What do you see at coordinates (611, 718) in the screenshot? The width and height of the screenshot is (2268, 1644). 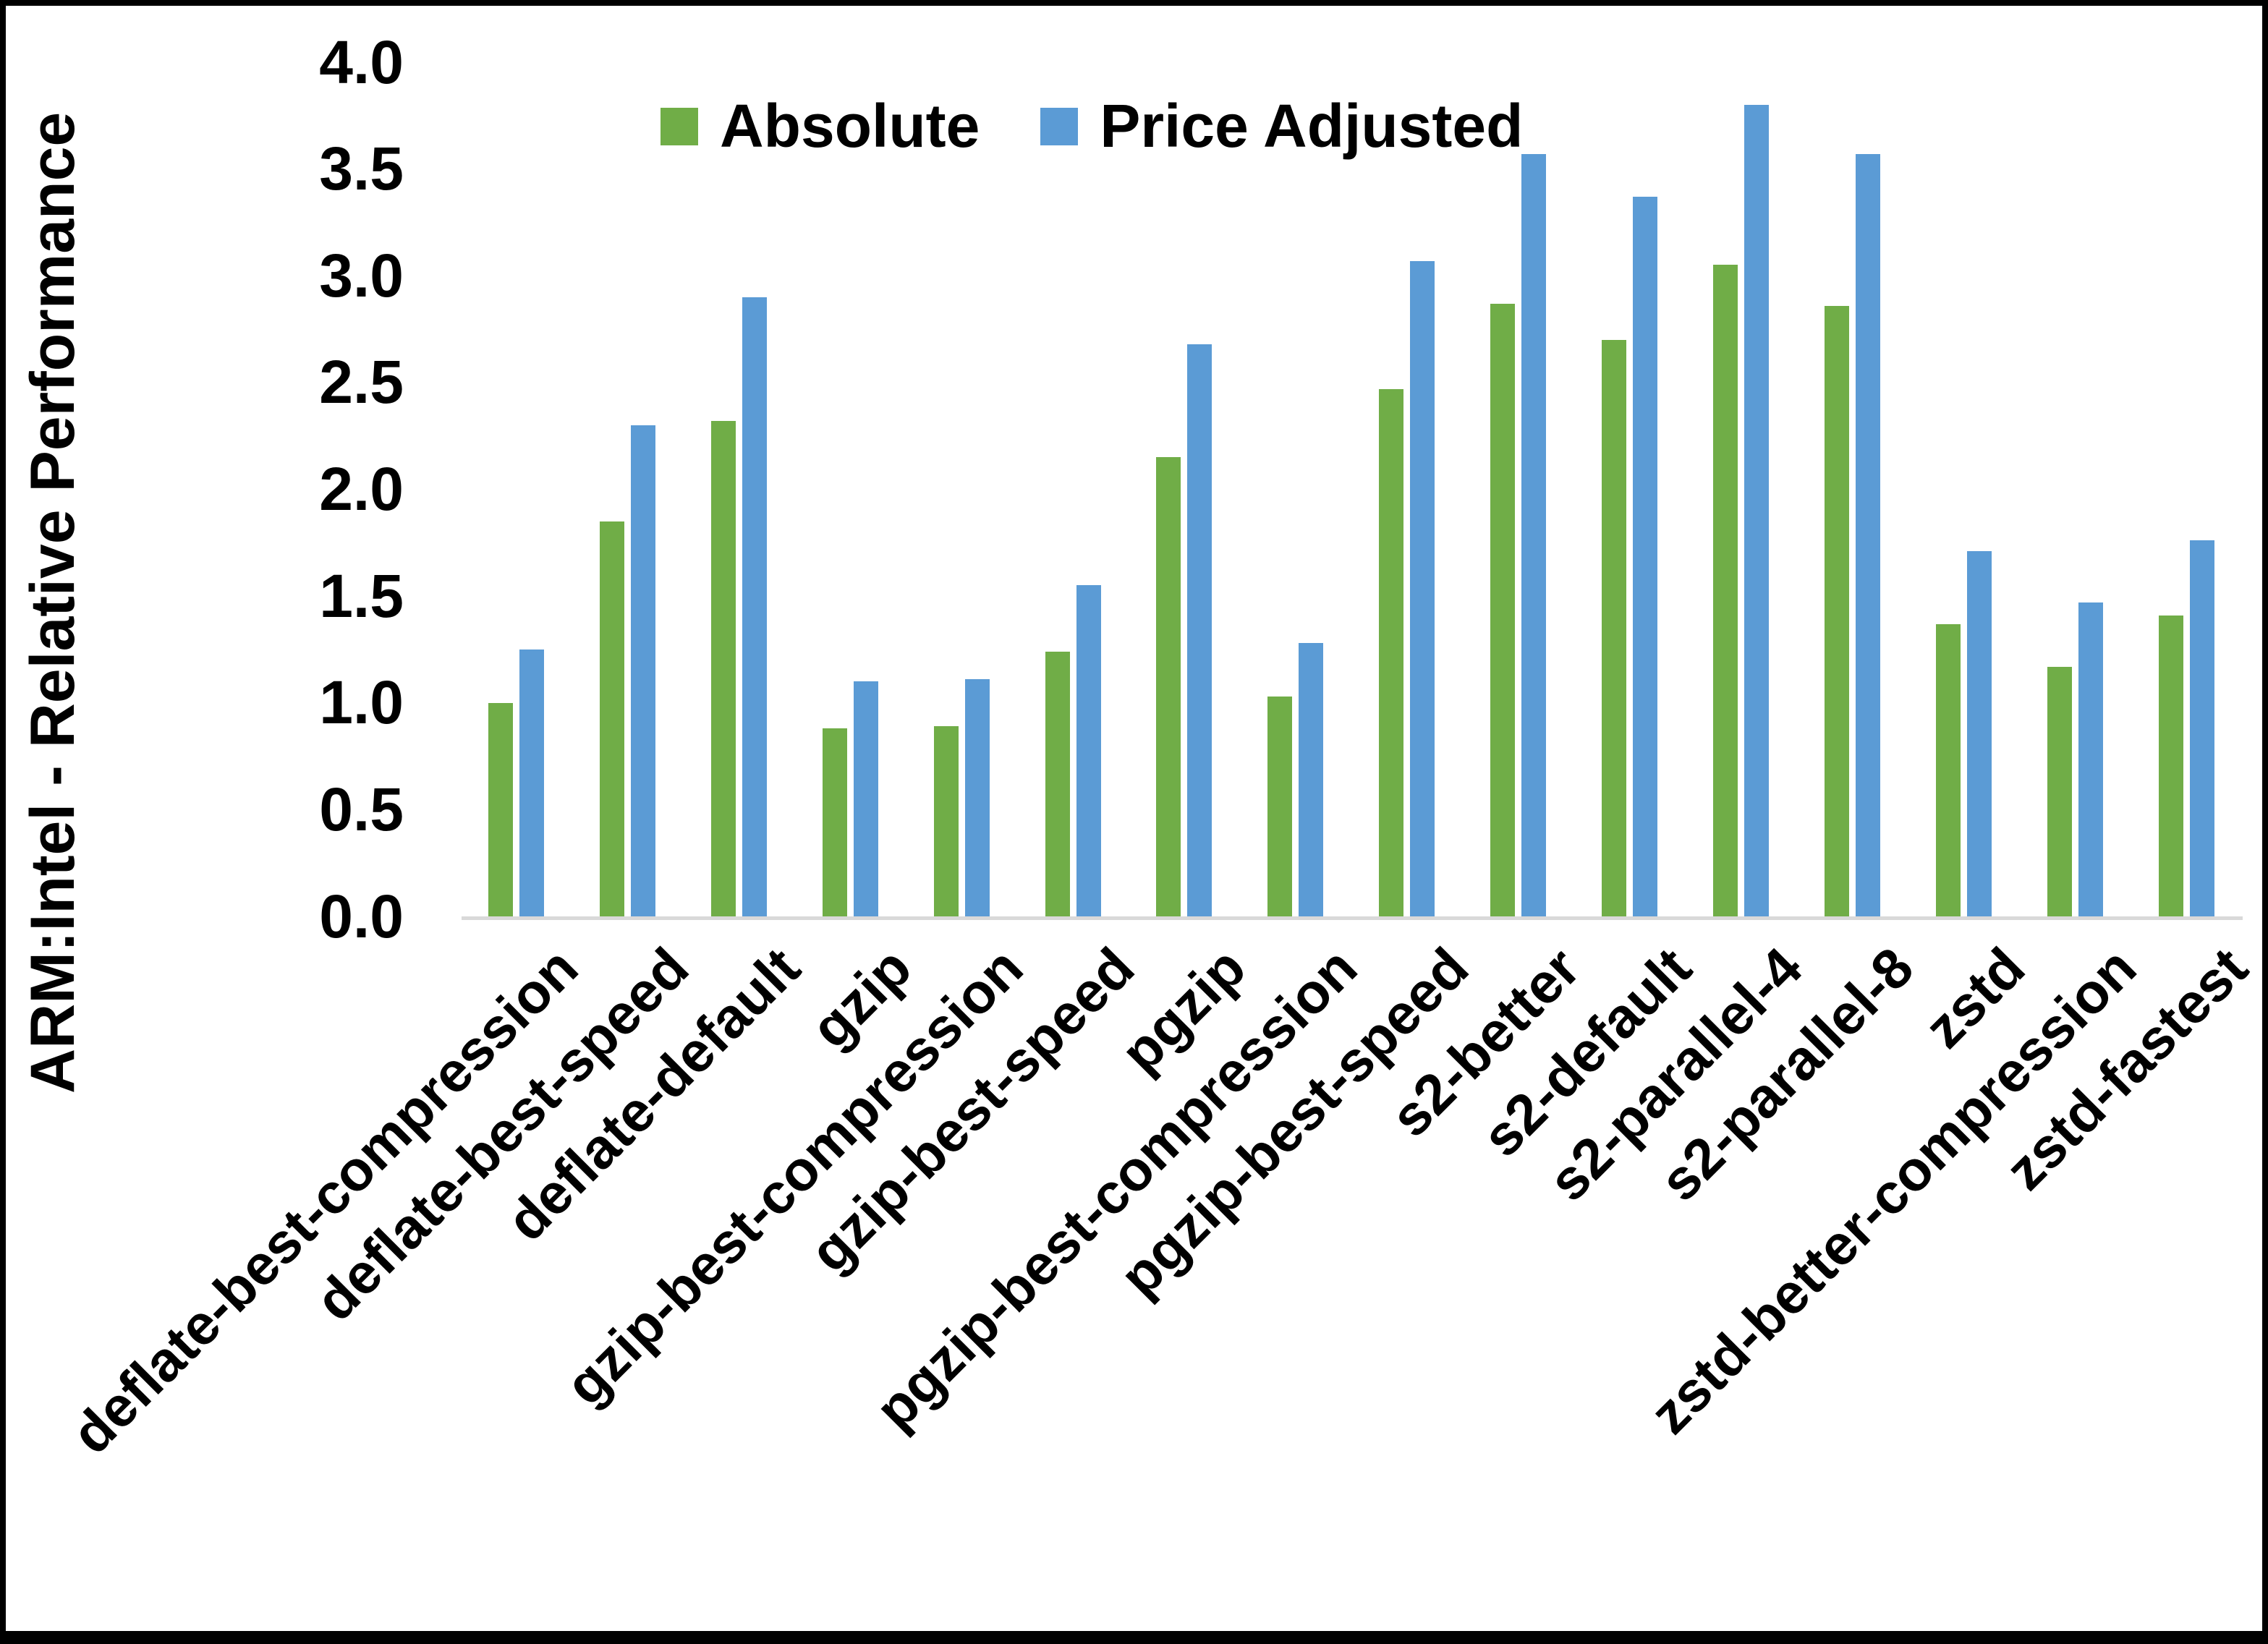 I see `bar-absolute-deflate-best-speed` at bounding box center [611, 718].